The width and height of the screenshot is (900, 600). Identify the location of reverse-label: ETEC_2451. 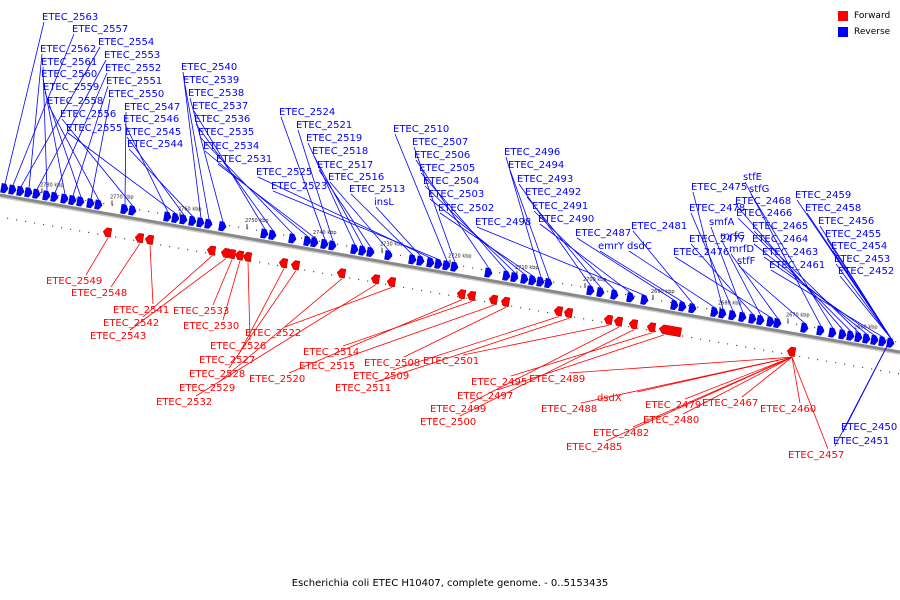
(861, 441).